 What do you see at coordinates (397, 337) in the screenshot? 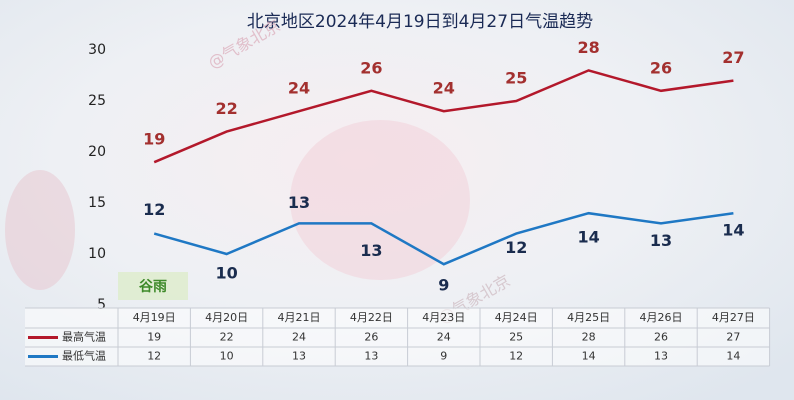
I see `table-background` at bounding box center [397, 337].